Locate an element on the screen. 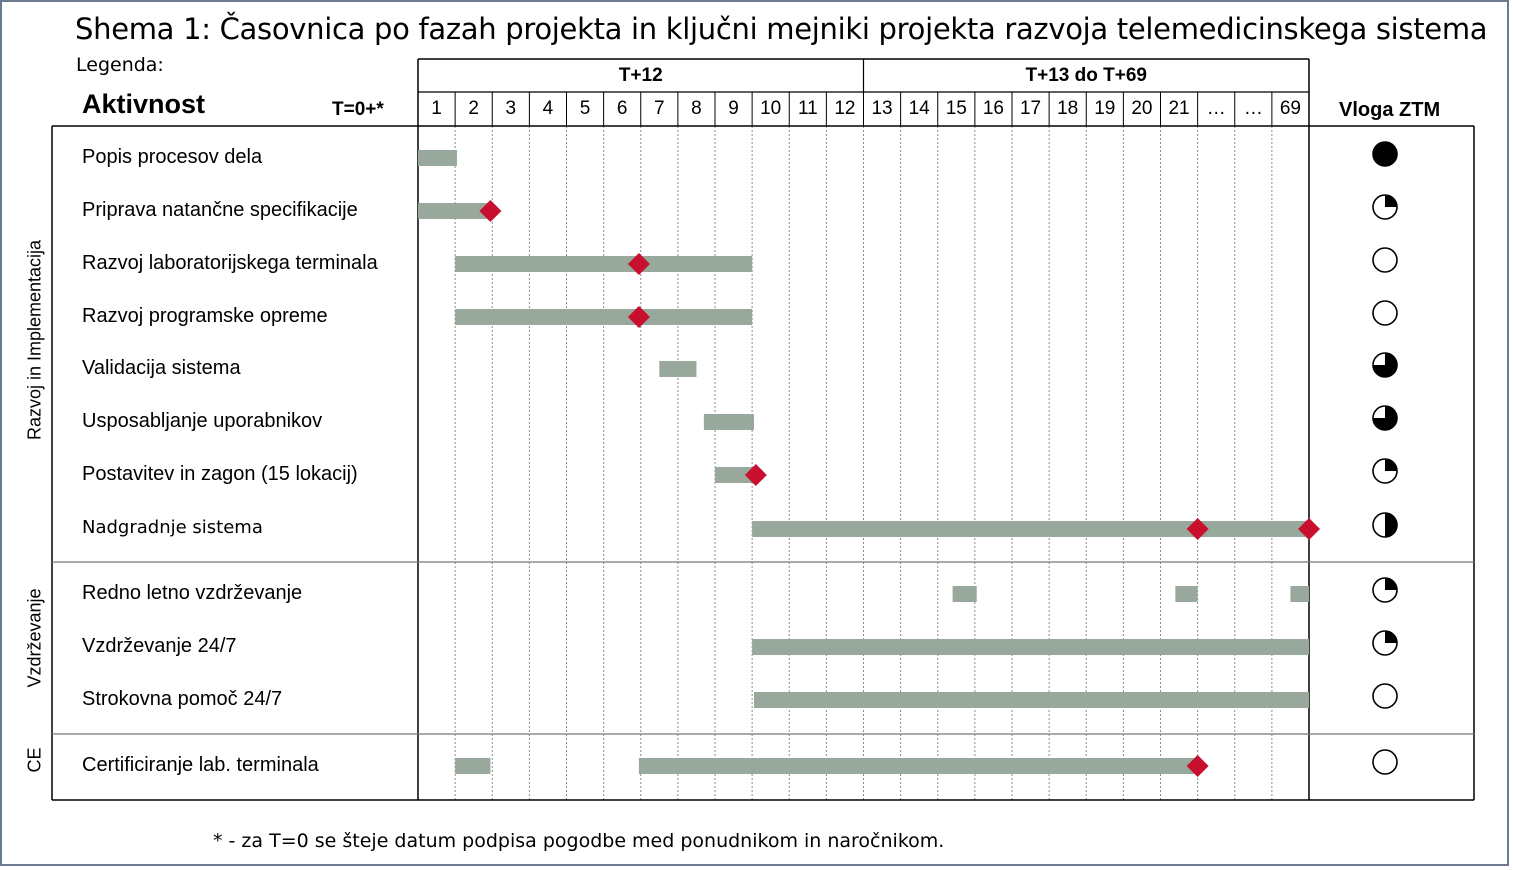 The height and width of the screenshot is (870, 1513). month-label: 9 is located at coordinates (733, 108).